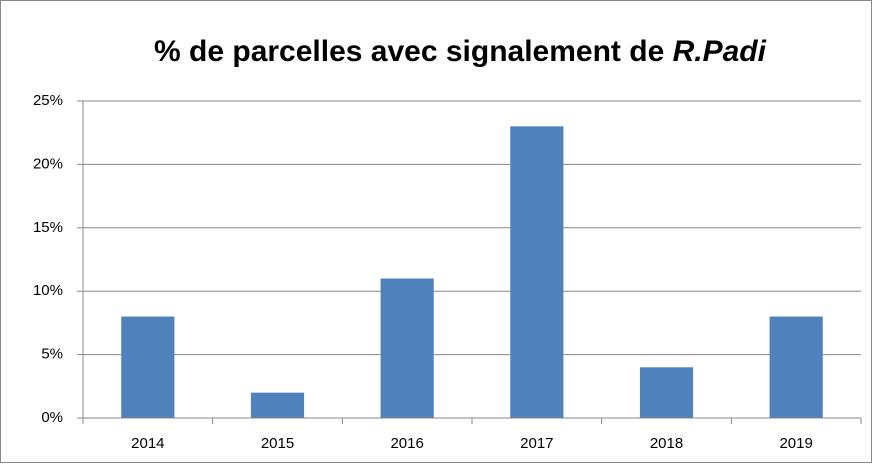  I want to click on y-tick-label: 15%, so click(48, 227).